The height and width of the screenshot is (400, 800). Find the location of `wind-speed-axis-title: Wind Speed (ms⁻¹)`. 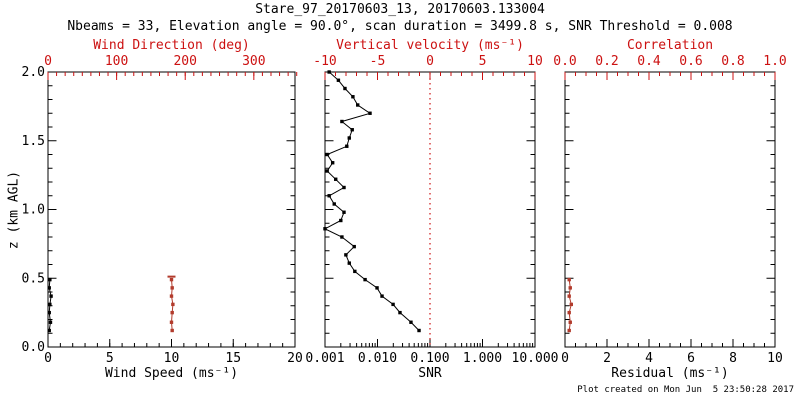

wind-speed-axis-title: Wind Speed (ms⁻¹) is located at coordinates (171, 373).